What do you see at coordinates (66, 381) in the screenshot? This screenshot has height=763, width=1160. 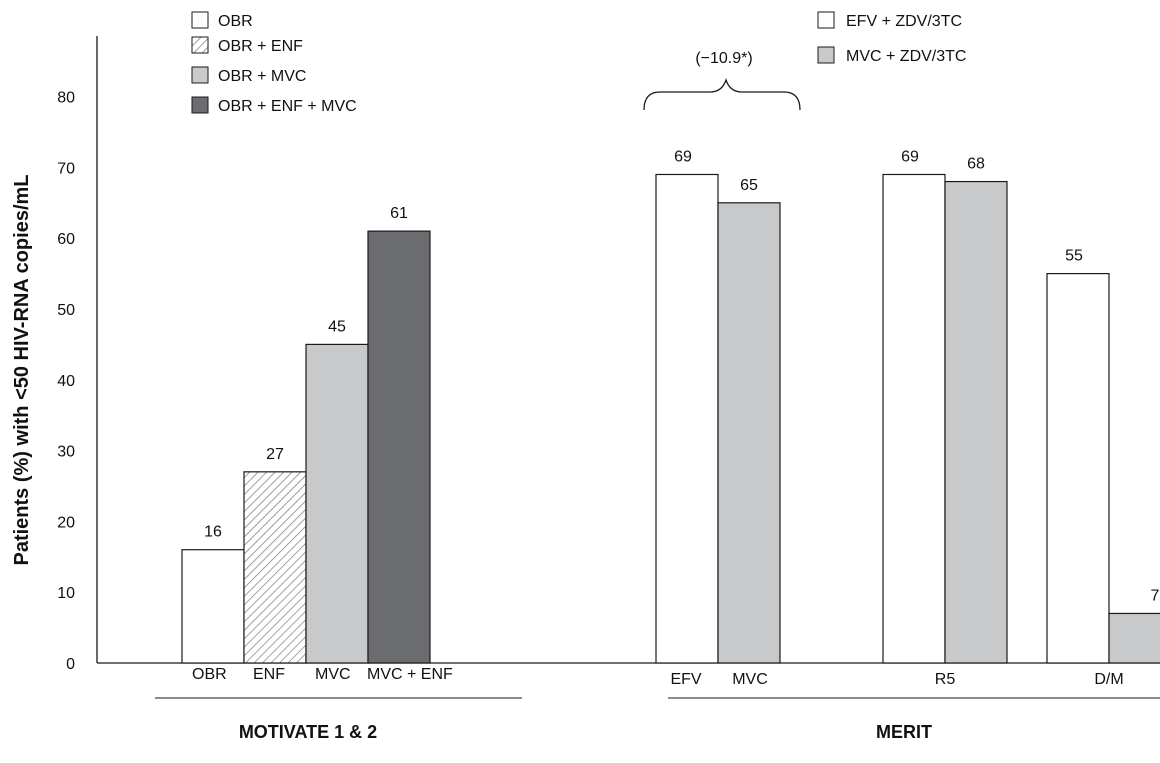 I see `y-tick-label: 40` at bounding box center [66, 381].